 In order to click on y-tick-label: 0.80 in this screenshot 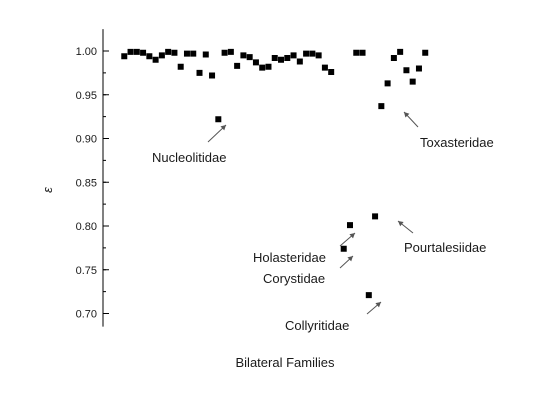, I will do `click(86, 227)`.